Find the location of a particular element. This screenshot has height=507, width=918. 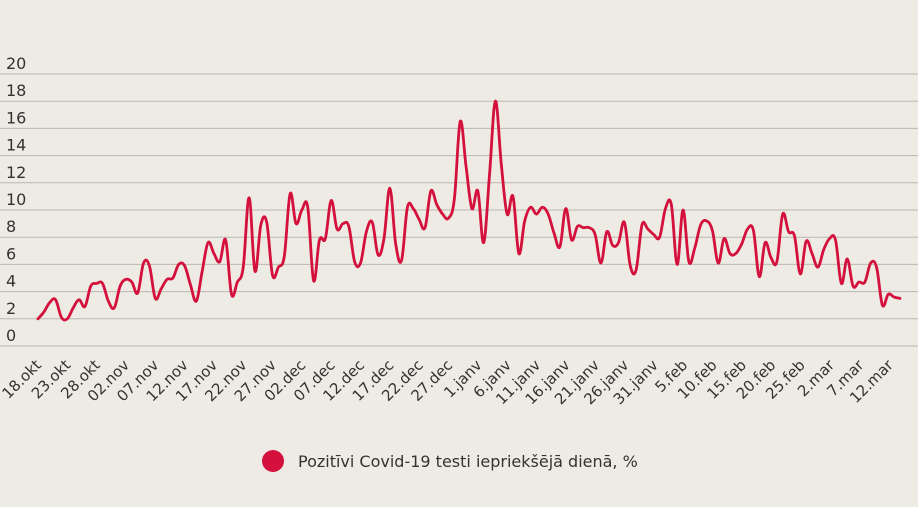

y-tick-label: 18 is located at coordinates (16, 90).